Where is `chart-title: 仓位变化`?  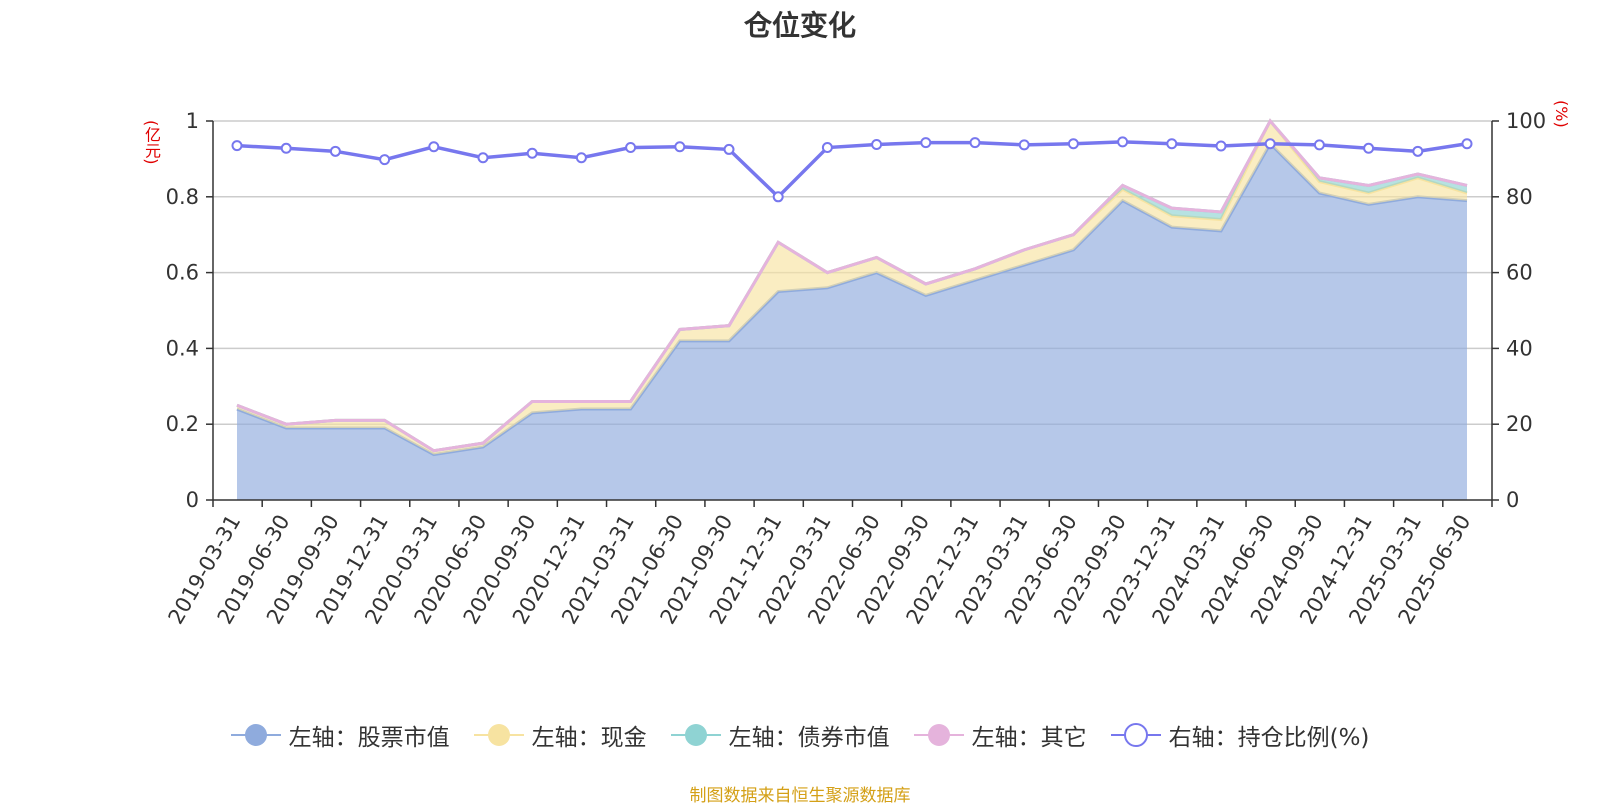 chart-title: 仓位变化 is located at coordinates (799, 25).